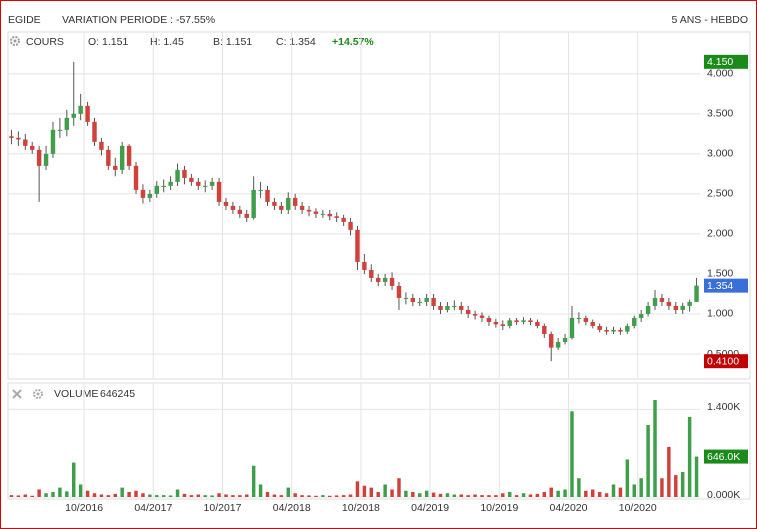 Image resolution: width=757 pixels, height=529 pixels. Describe the element at coordinates (45, 42) in the screenshot. I see `price-legend-title: COURS` at that location.